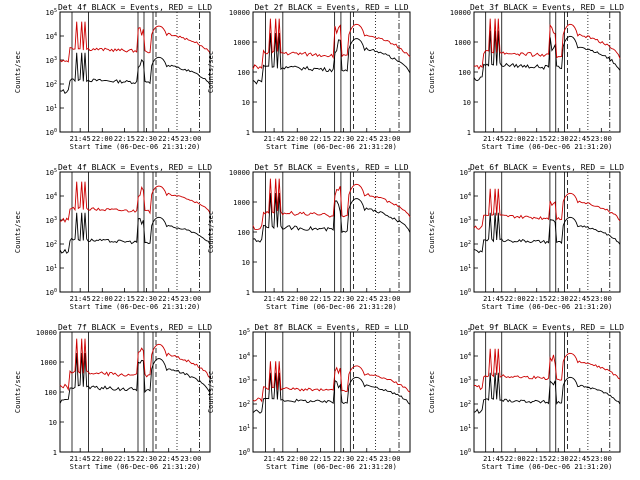 The image size is (640, 480). Describe the element at coordinates (547, 7) in the screenshot. I see `chart-title: Det 3f BLACK = Events, RED = LLD` at that location.